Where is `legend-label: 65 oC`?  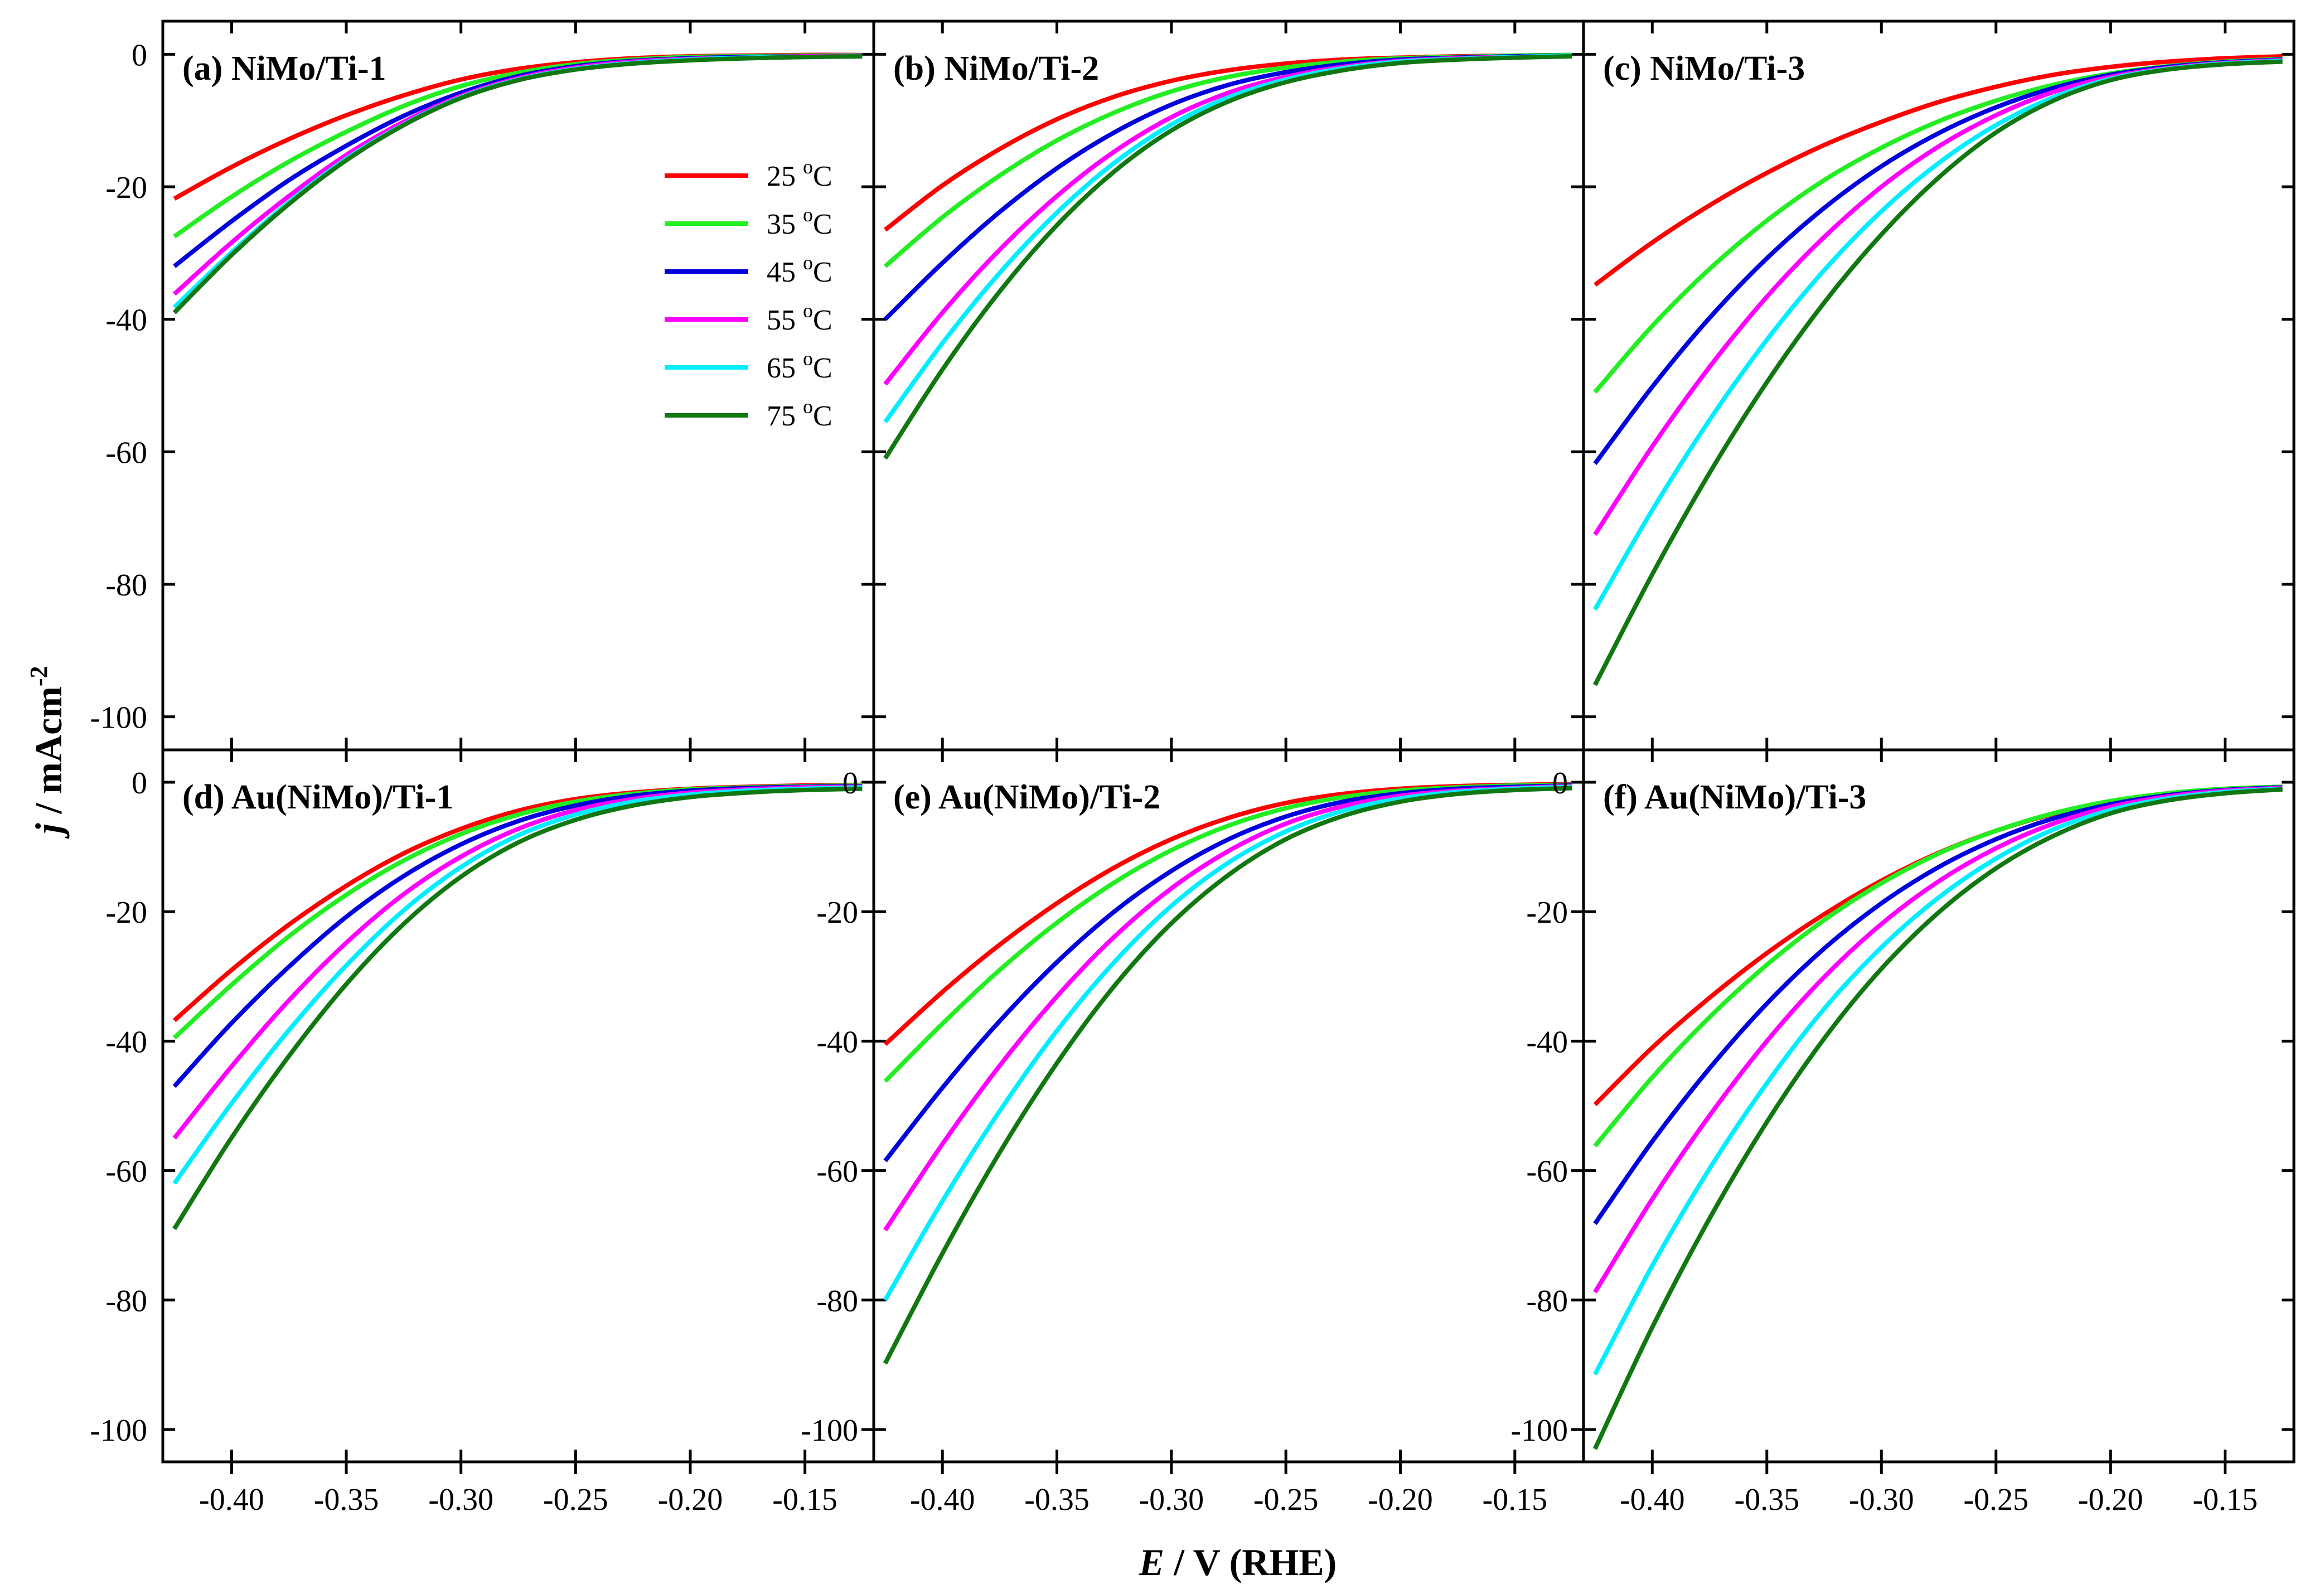
legend-label: 65 oC is located at coordinates (800, 365).